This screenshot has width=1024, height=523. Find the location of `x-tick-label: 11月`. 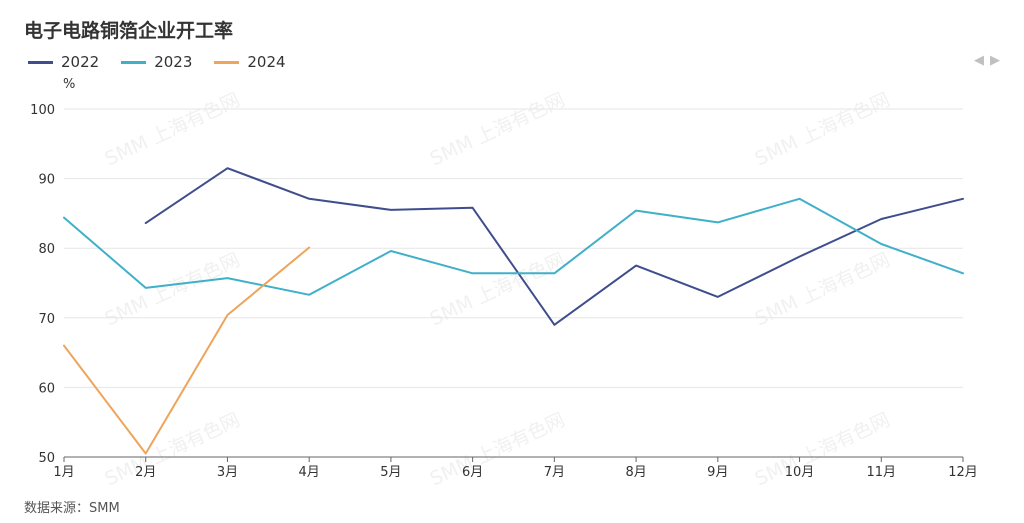

x-tick-label: 11月 is located at coordinates (881, 472).